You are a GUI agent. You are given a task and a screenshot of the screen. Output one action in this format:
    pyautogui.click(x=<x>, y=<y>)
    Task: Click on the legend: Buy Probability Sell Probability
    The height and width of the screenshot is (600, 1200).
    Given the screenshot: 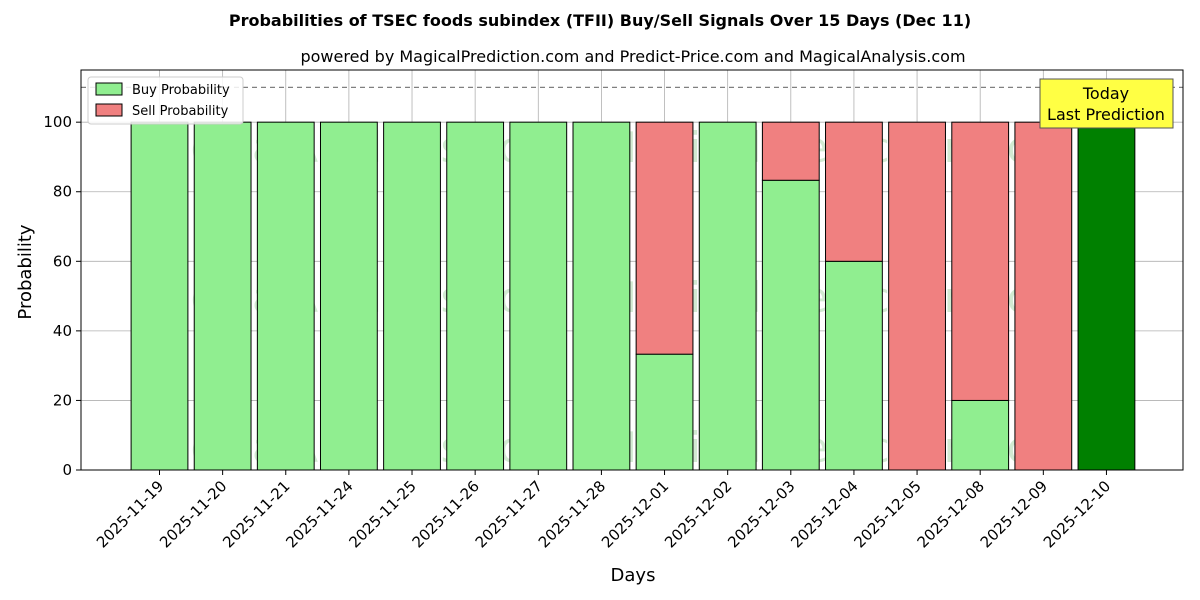 What is the action you would take?
    pyautogui.click(x=165, y=100)
    